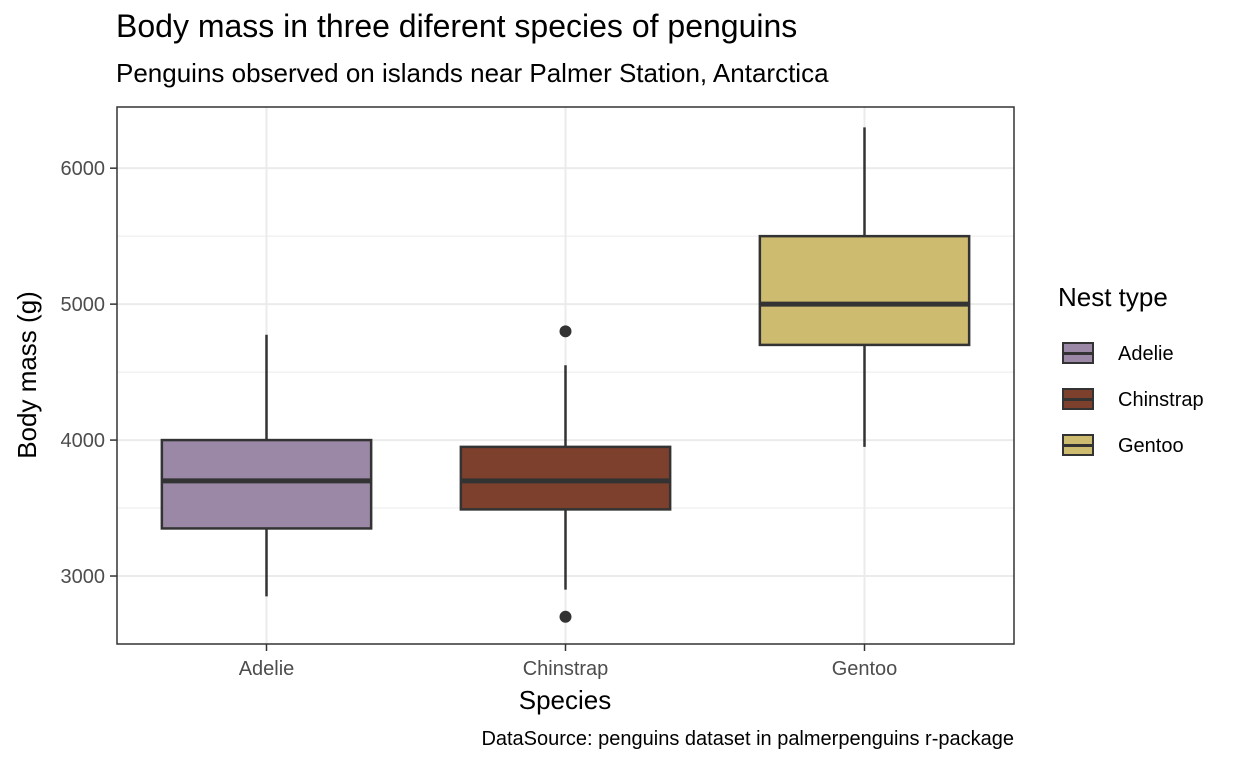 The height and width of the screenshot is (768, 1248). What do you see at coordinates (83, 441) in the screenshot?
I see `y-tick-label: 4000` at bounding box center [83, 441].